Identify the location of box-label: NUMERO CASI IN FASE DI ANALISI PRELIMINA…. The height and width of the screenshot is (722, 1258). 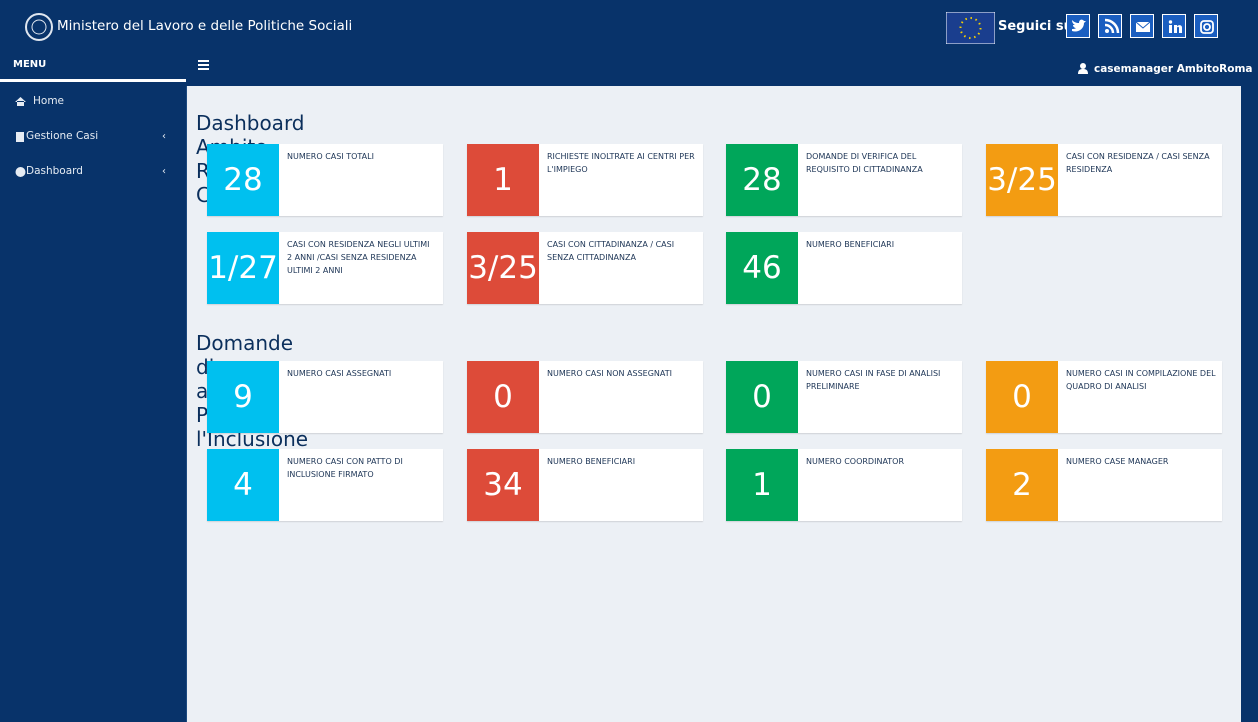
(873, 380).